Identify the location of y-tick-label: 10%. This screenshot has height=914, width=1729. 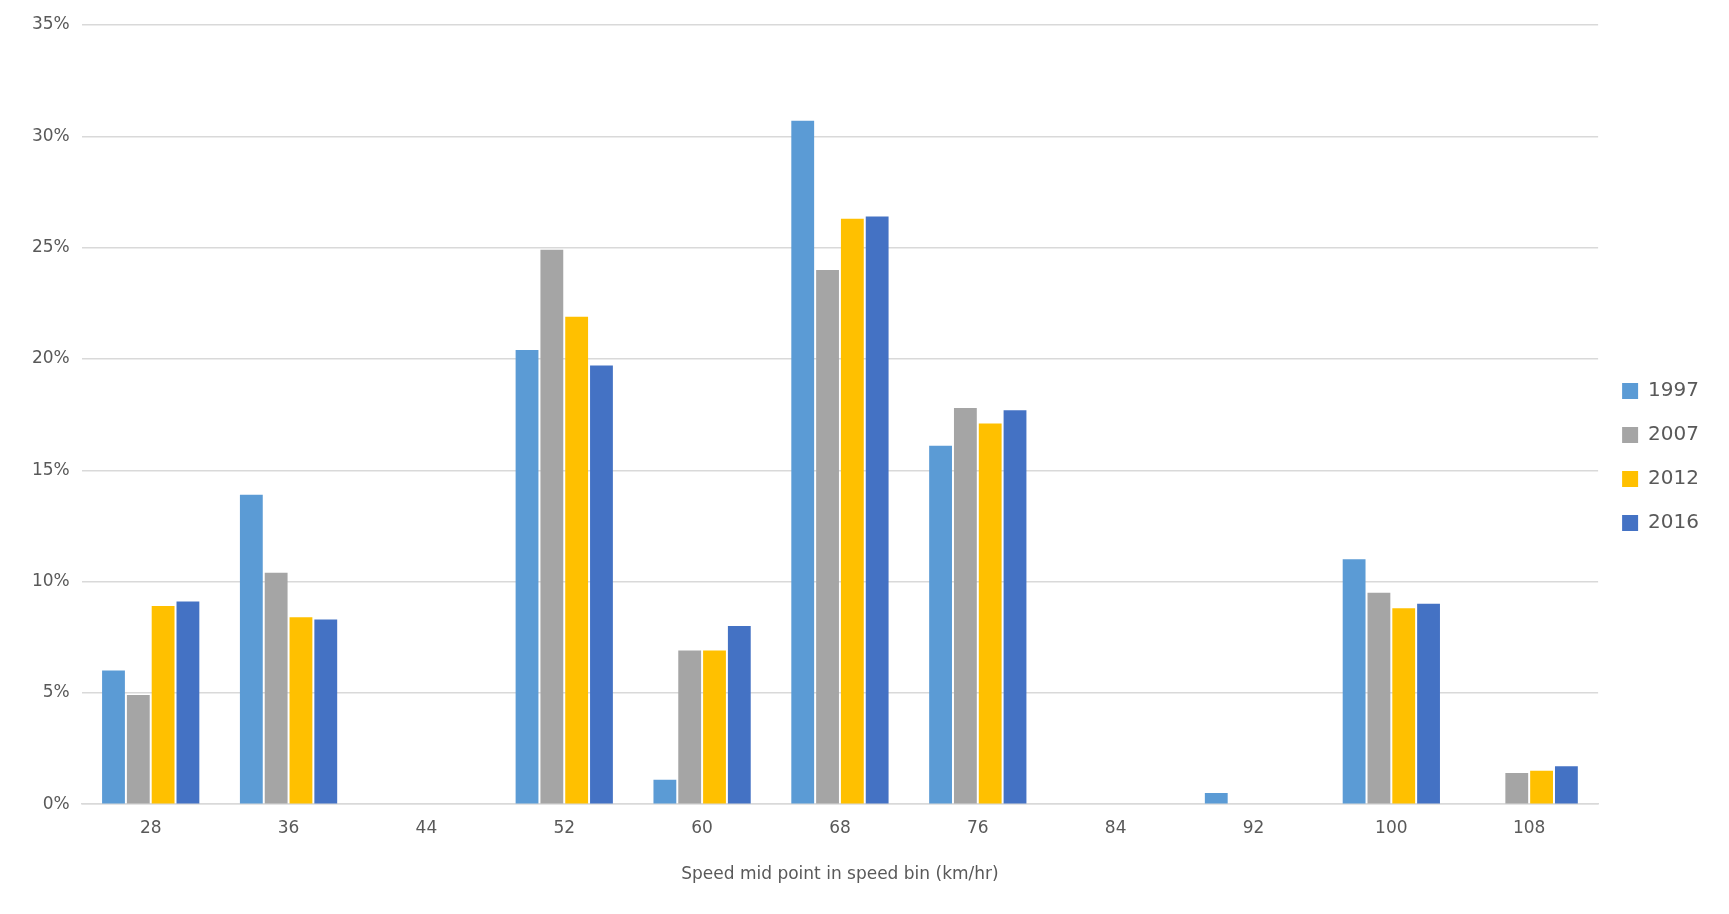
(50, 579).